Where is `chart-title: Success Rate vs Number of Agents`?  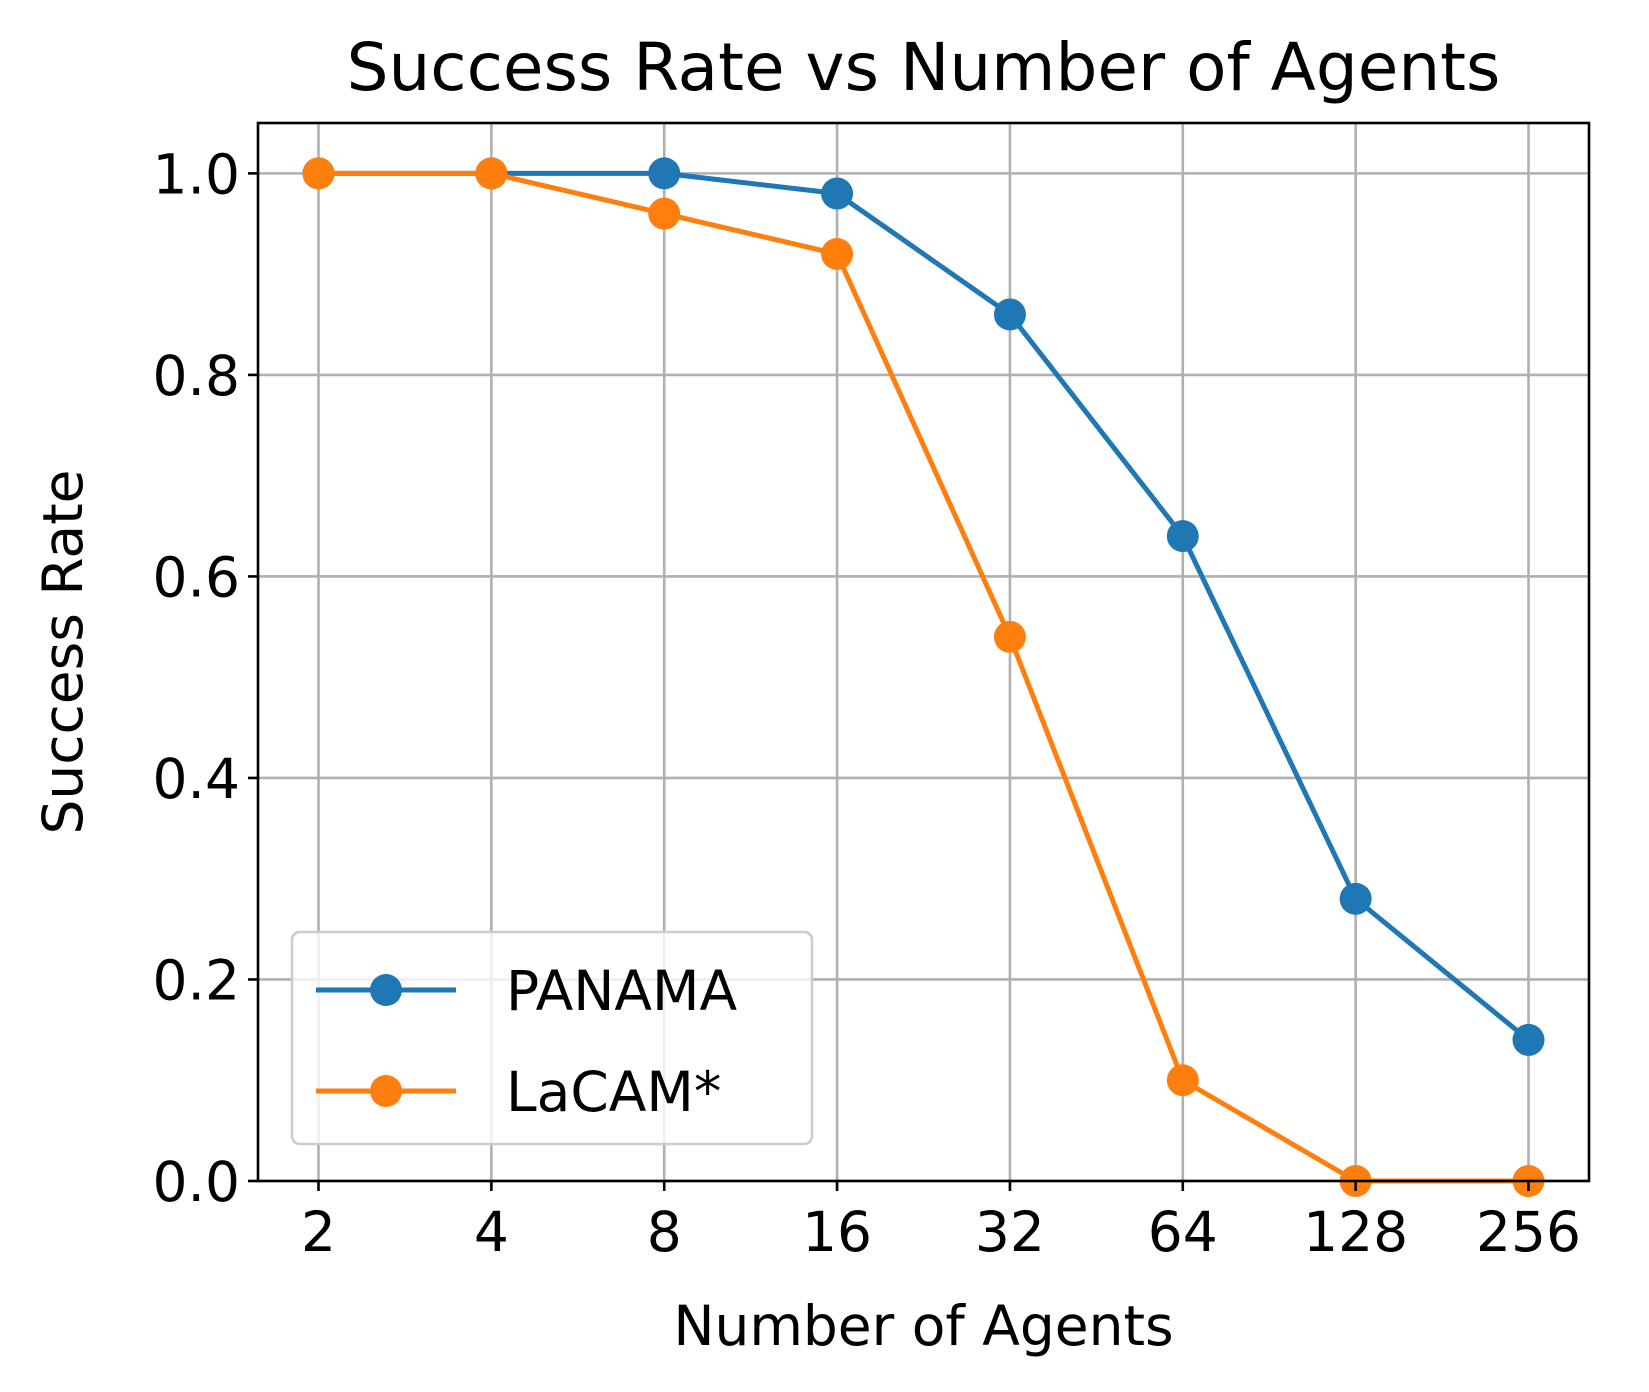
chart-title: Success Rate vs Number of Agents is located at coordinates (924, 67).